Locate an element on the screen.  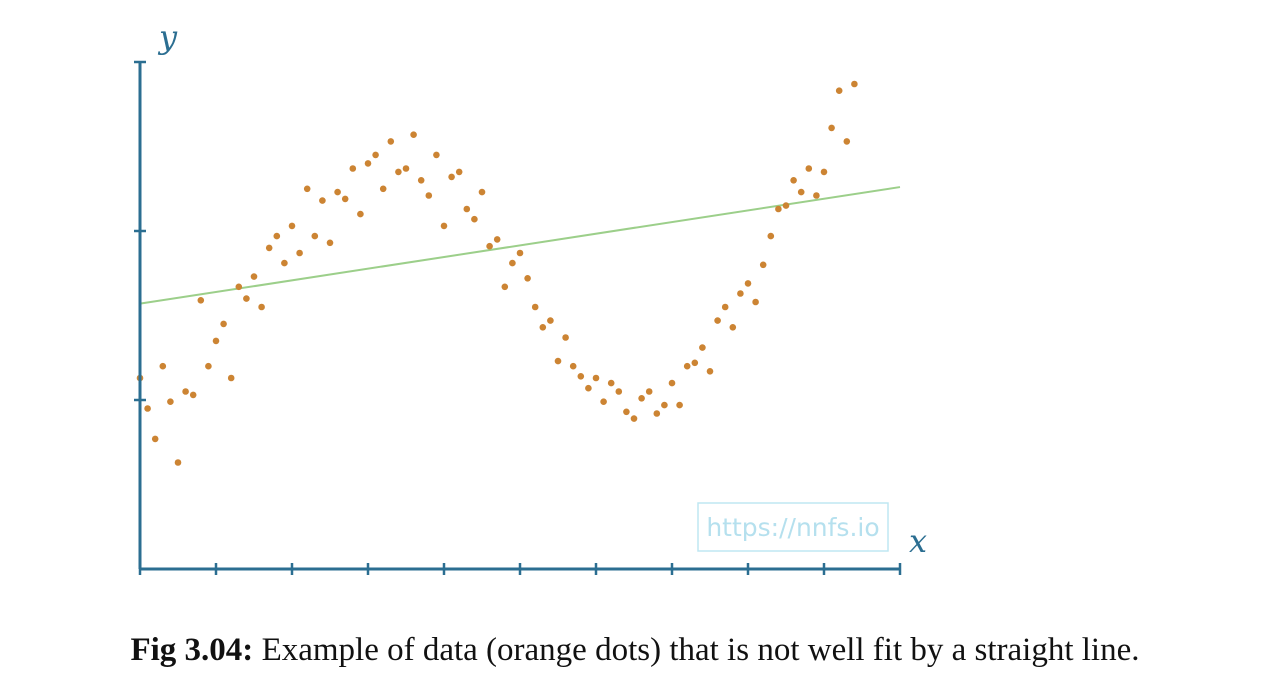
watermark: https://nnfs.io is located at coordinates (793, 527).